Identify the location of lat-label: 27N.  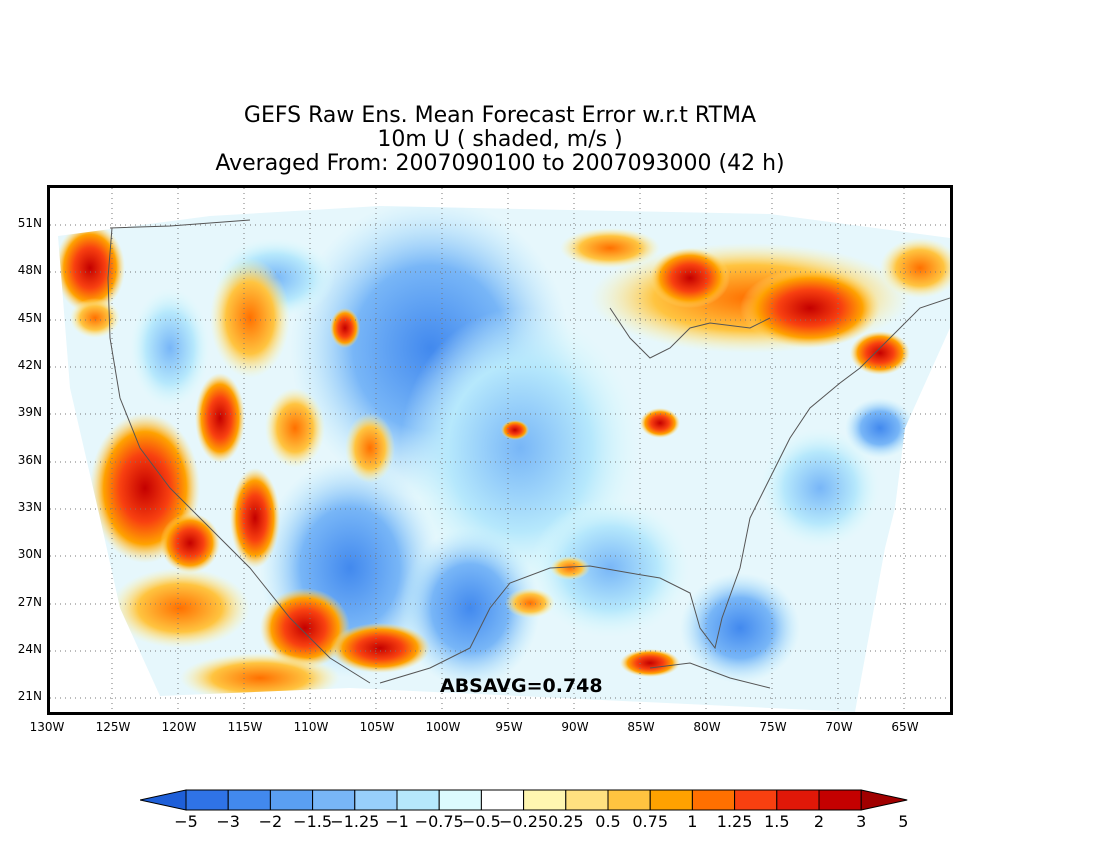
(29, 602).